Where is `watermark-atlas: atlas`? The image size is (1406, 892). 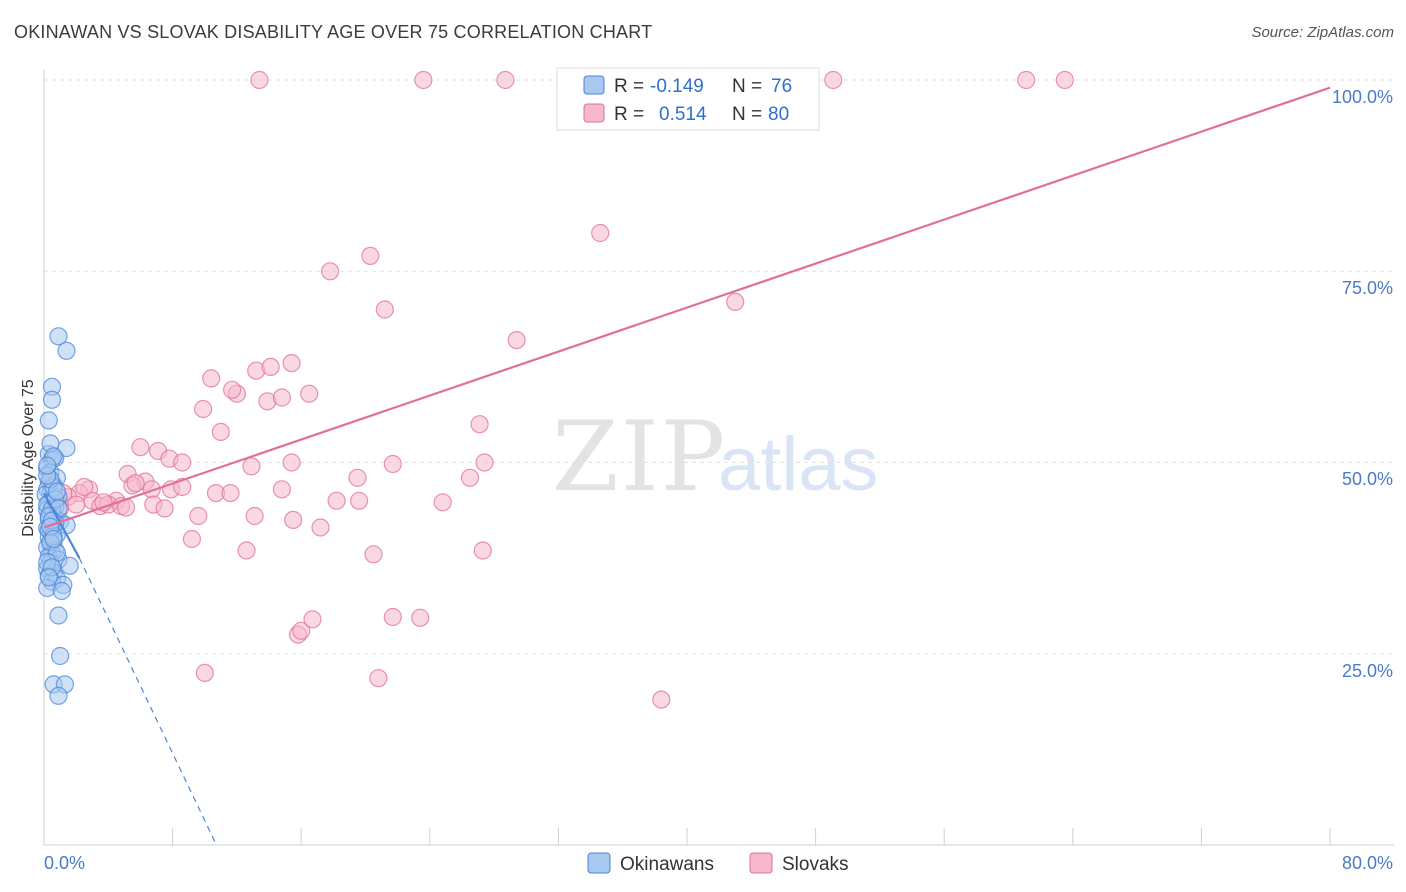
watermark-atlas: atlas is located at coordinates (798, 464).